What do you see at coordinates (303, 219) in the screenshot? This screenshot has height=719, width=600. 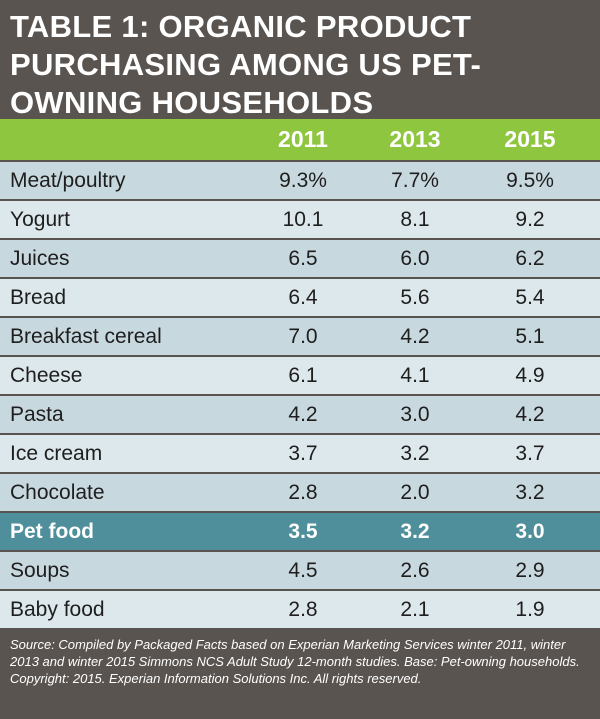 I see `row-value-2011: 10.1` at bounding box center [303, 219].